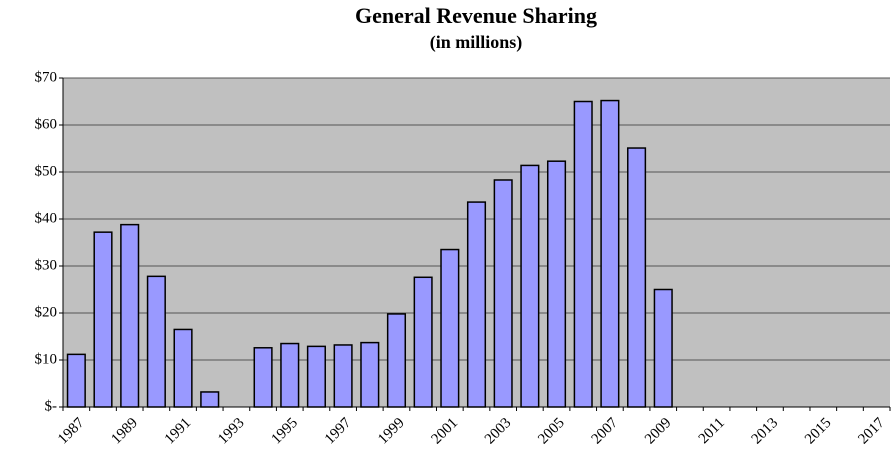 Image resolution: width=895 pixels, height=464 pixels. I want to click on x-tick-label: 2007, so click(605, 431).